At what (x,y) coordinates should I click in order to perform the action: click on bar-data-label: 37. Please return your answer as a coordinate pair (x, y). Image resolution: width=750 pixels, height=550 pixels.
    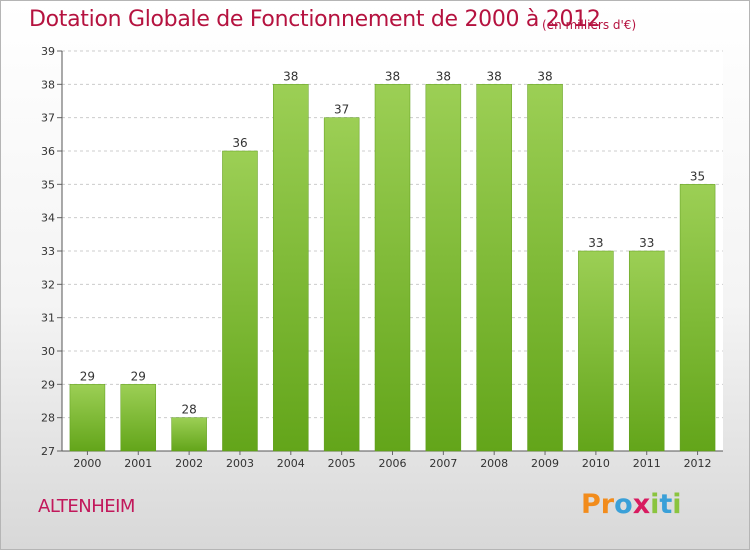
    Looking at the image, I should click on (341, 110).